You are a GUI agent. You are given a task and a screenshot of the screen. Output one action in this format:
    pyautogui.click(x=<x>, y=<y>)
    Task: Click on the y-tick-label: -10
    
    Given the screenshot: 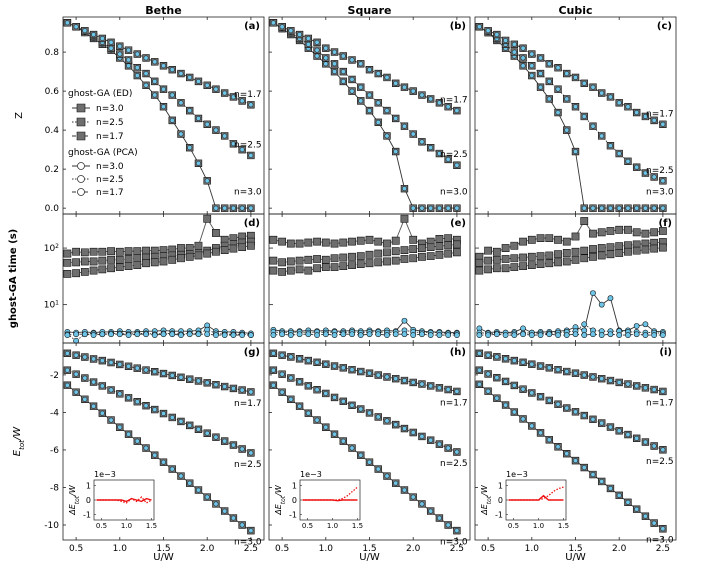 What is the action you would take?
    pyautogui.click(x=51, y=526)
    